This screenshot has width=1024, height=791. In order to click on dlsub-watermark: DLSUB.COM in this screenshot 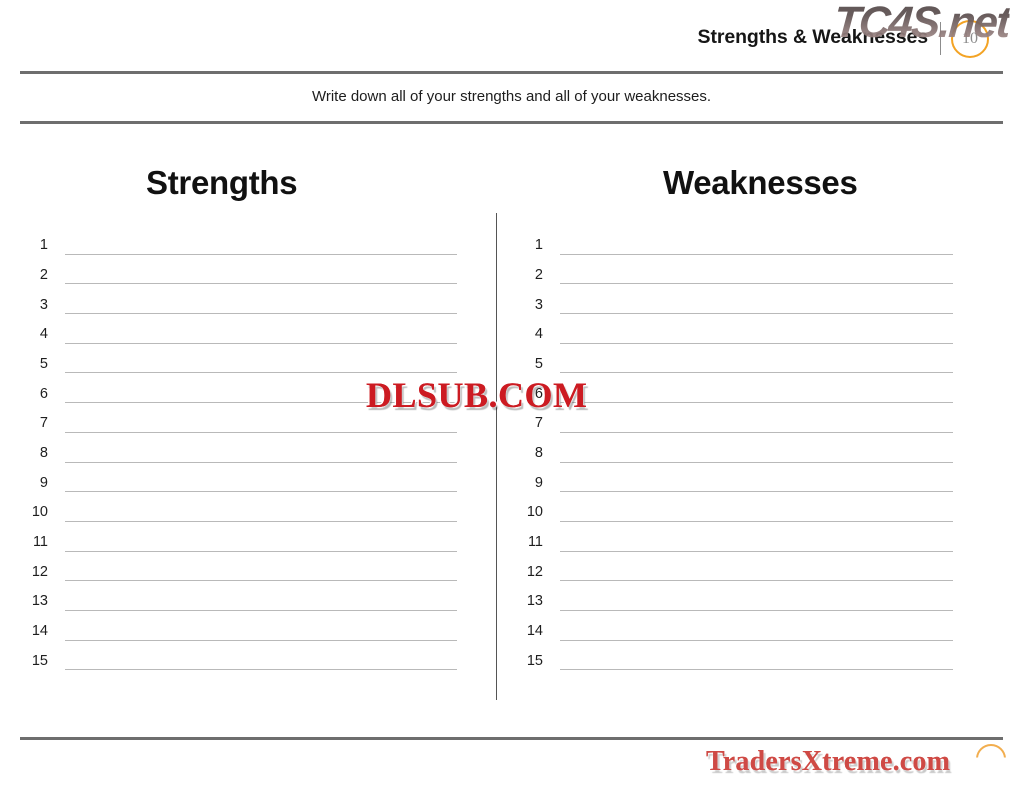, I will do `click(477, 395)`.